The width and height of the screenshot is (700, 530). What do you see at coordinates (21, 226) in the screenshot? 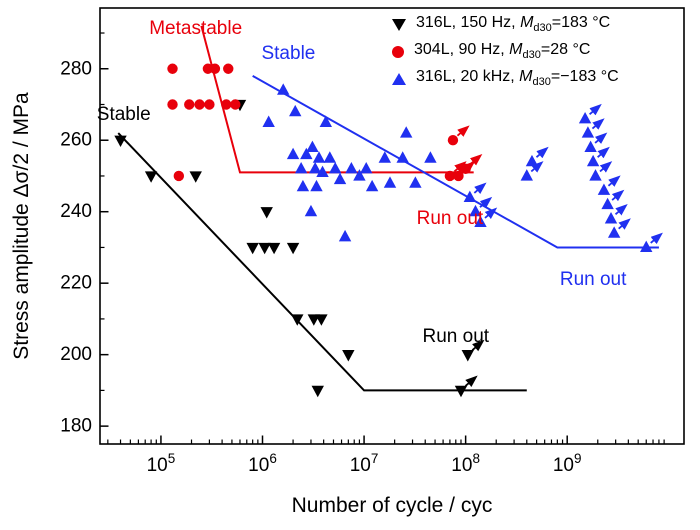
I see `y-axis-title: Stress amplitude Δσ/2 / MPa` at bounding box center [21, 226].